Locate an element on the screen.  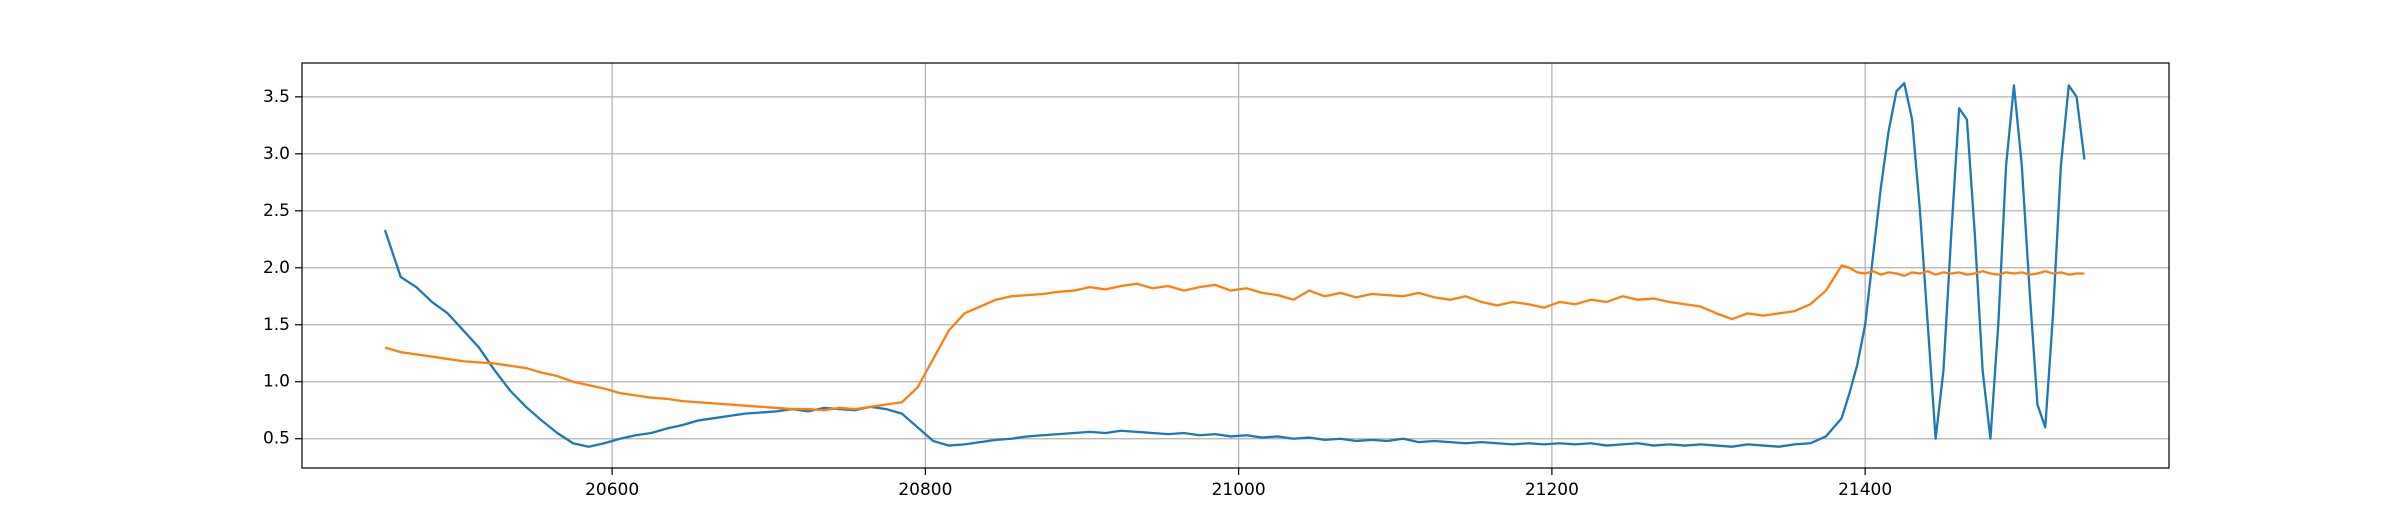
x-tick-label: 20800 is located at coordinates (925, 490).